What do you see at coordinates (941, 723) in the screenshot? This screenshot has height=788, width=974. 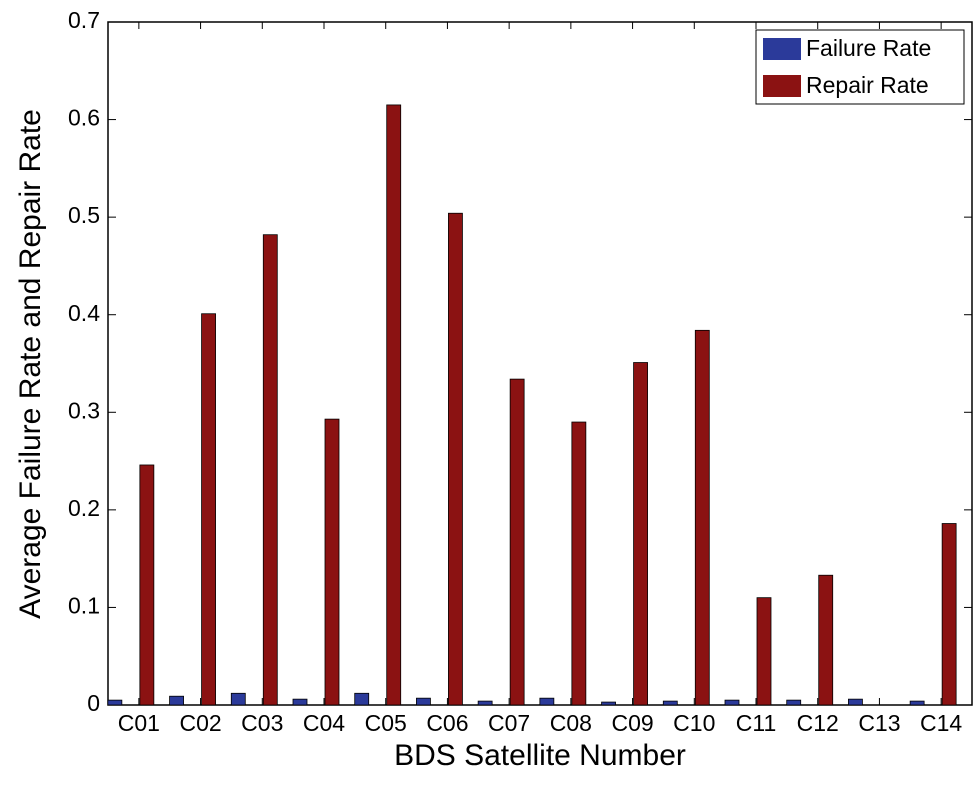 I see `x-tick-label: C14` at bounding box center [941, 723].